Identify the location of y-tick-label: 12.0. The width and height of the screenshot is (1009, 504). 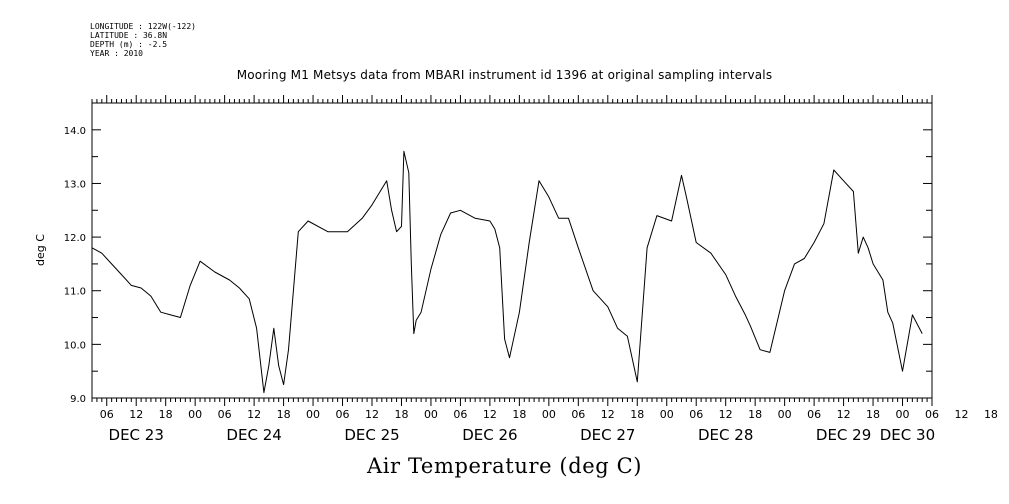
(75, 238).